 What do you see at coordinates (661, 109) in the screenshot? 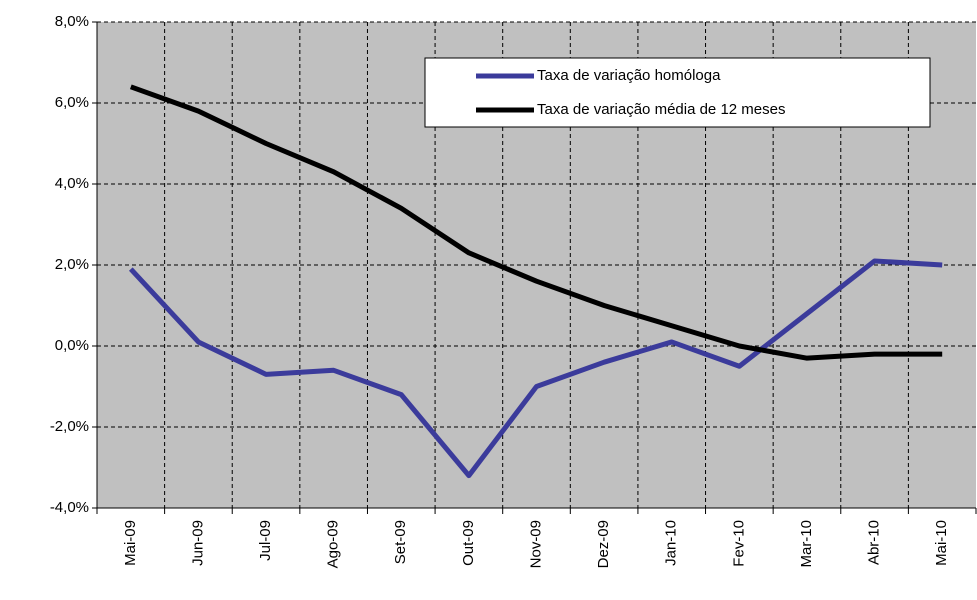
I see `legend-label: Taxa de variação média de 12 meses` at bounding box center [661, 109].